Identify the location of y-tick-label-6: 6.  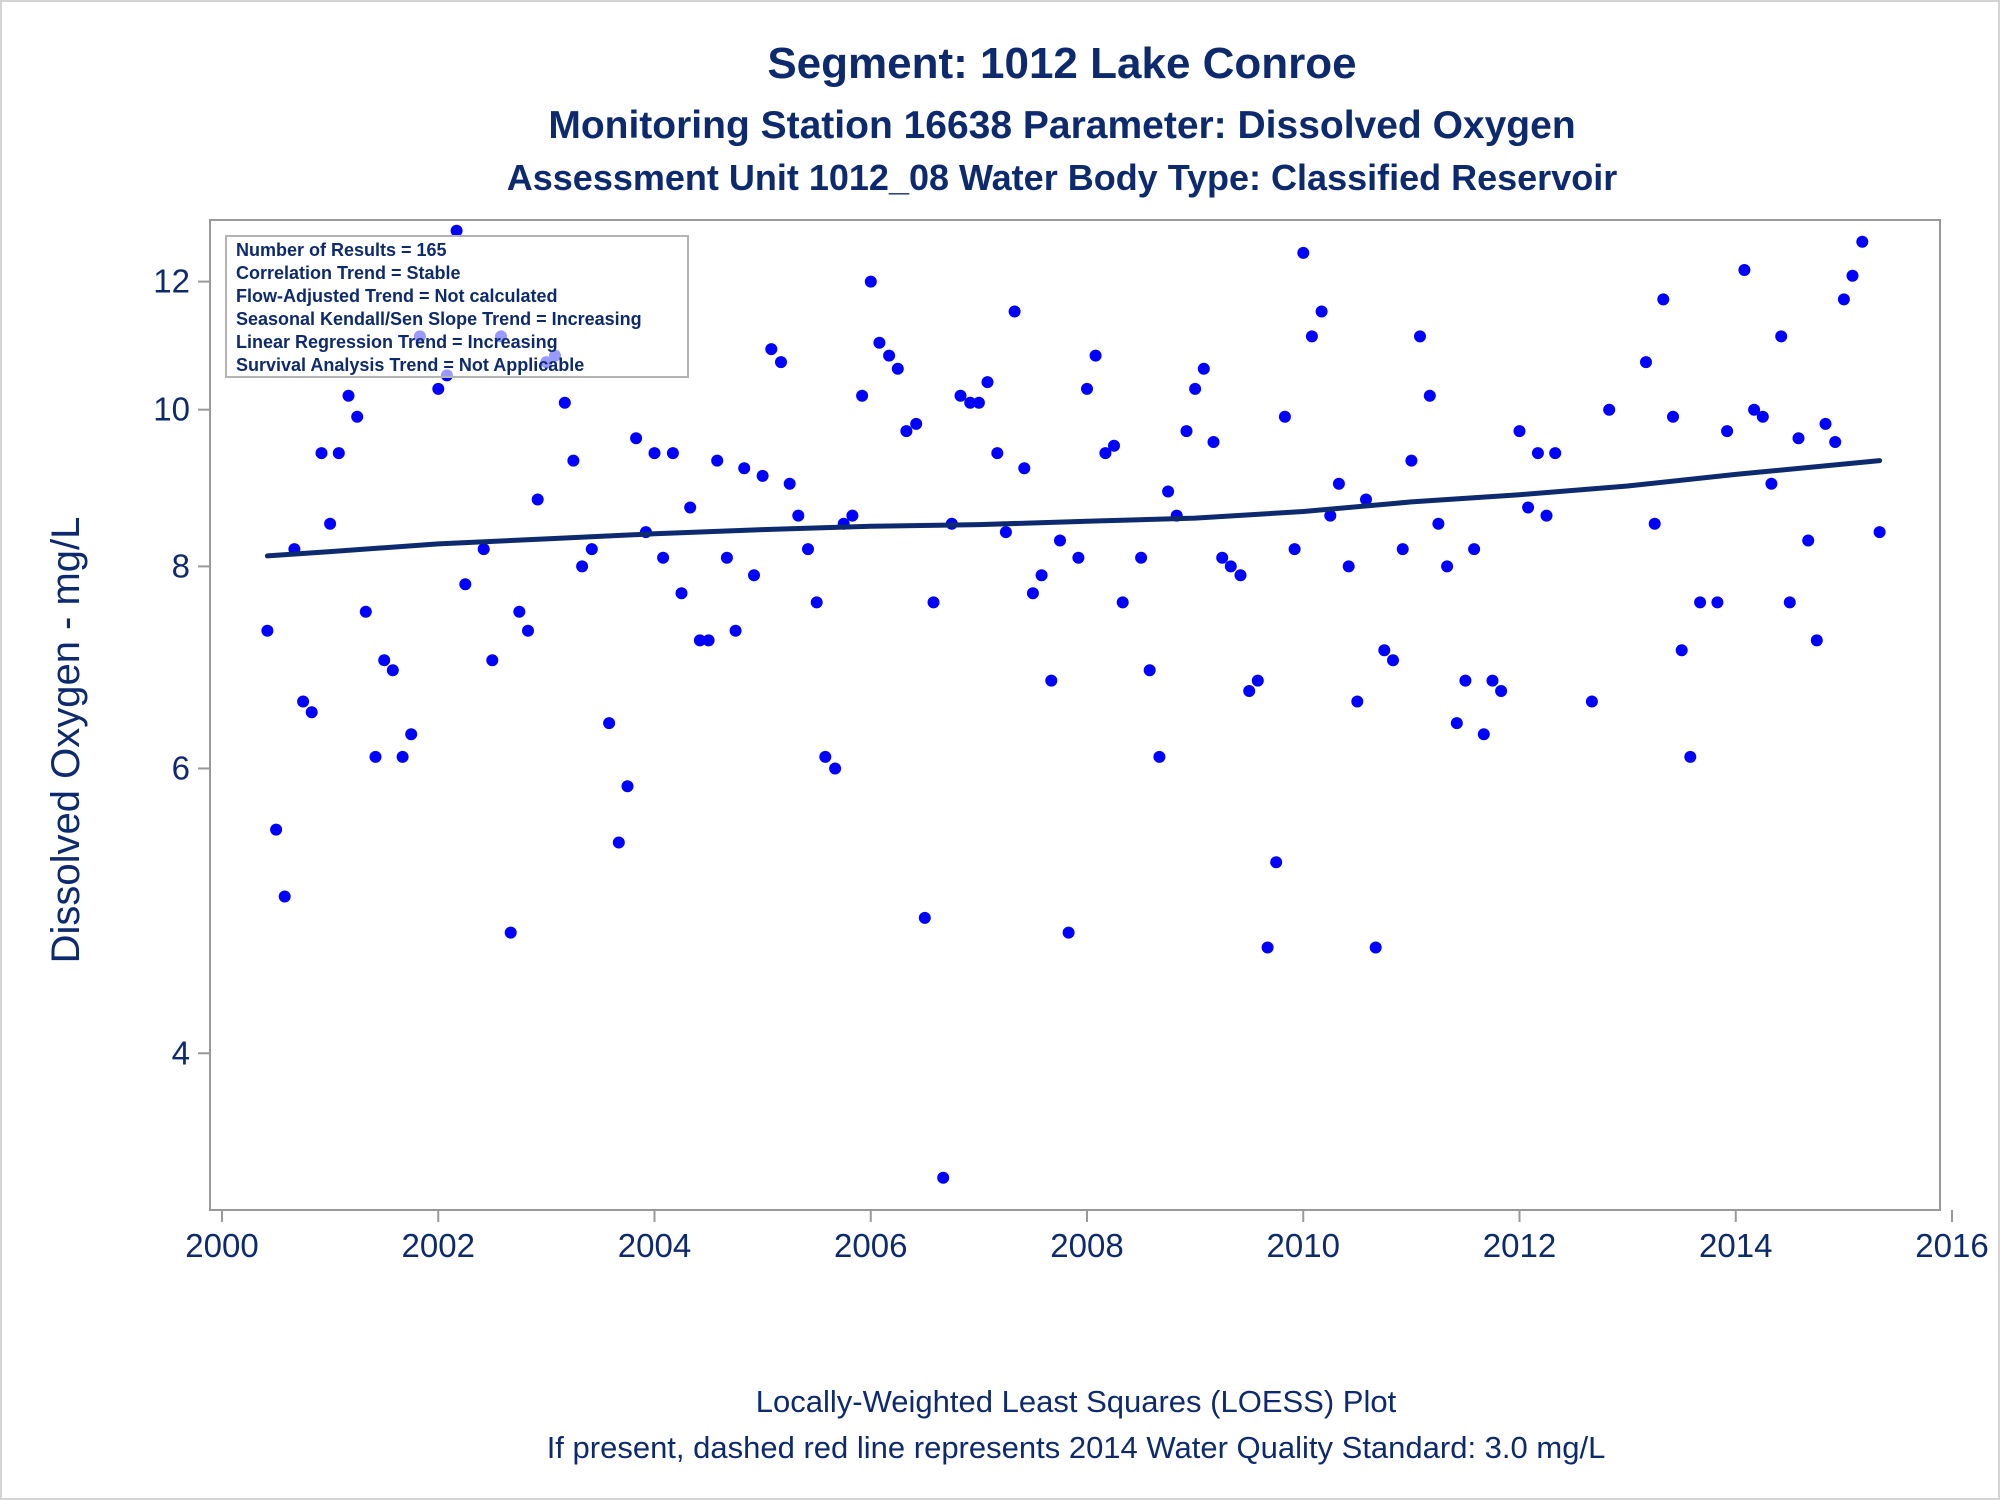
(181, 767).